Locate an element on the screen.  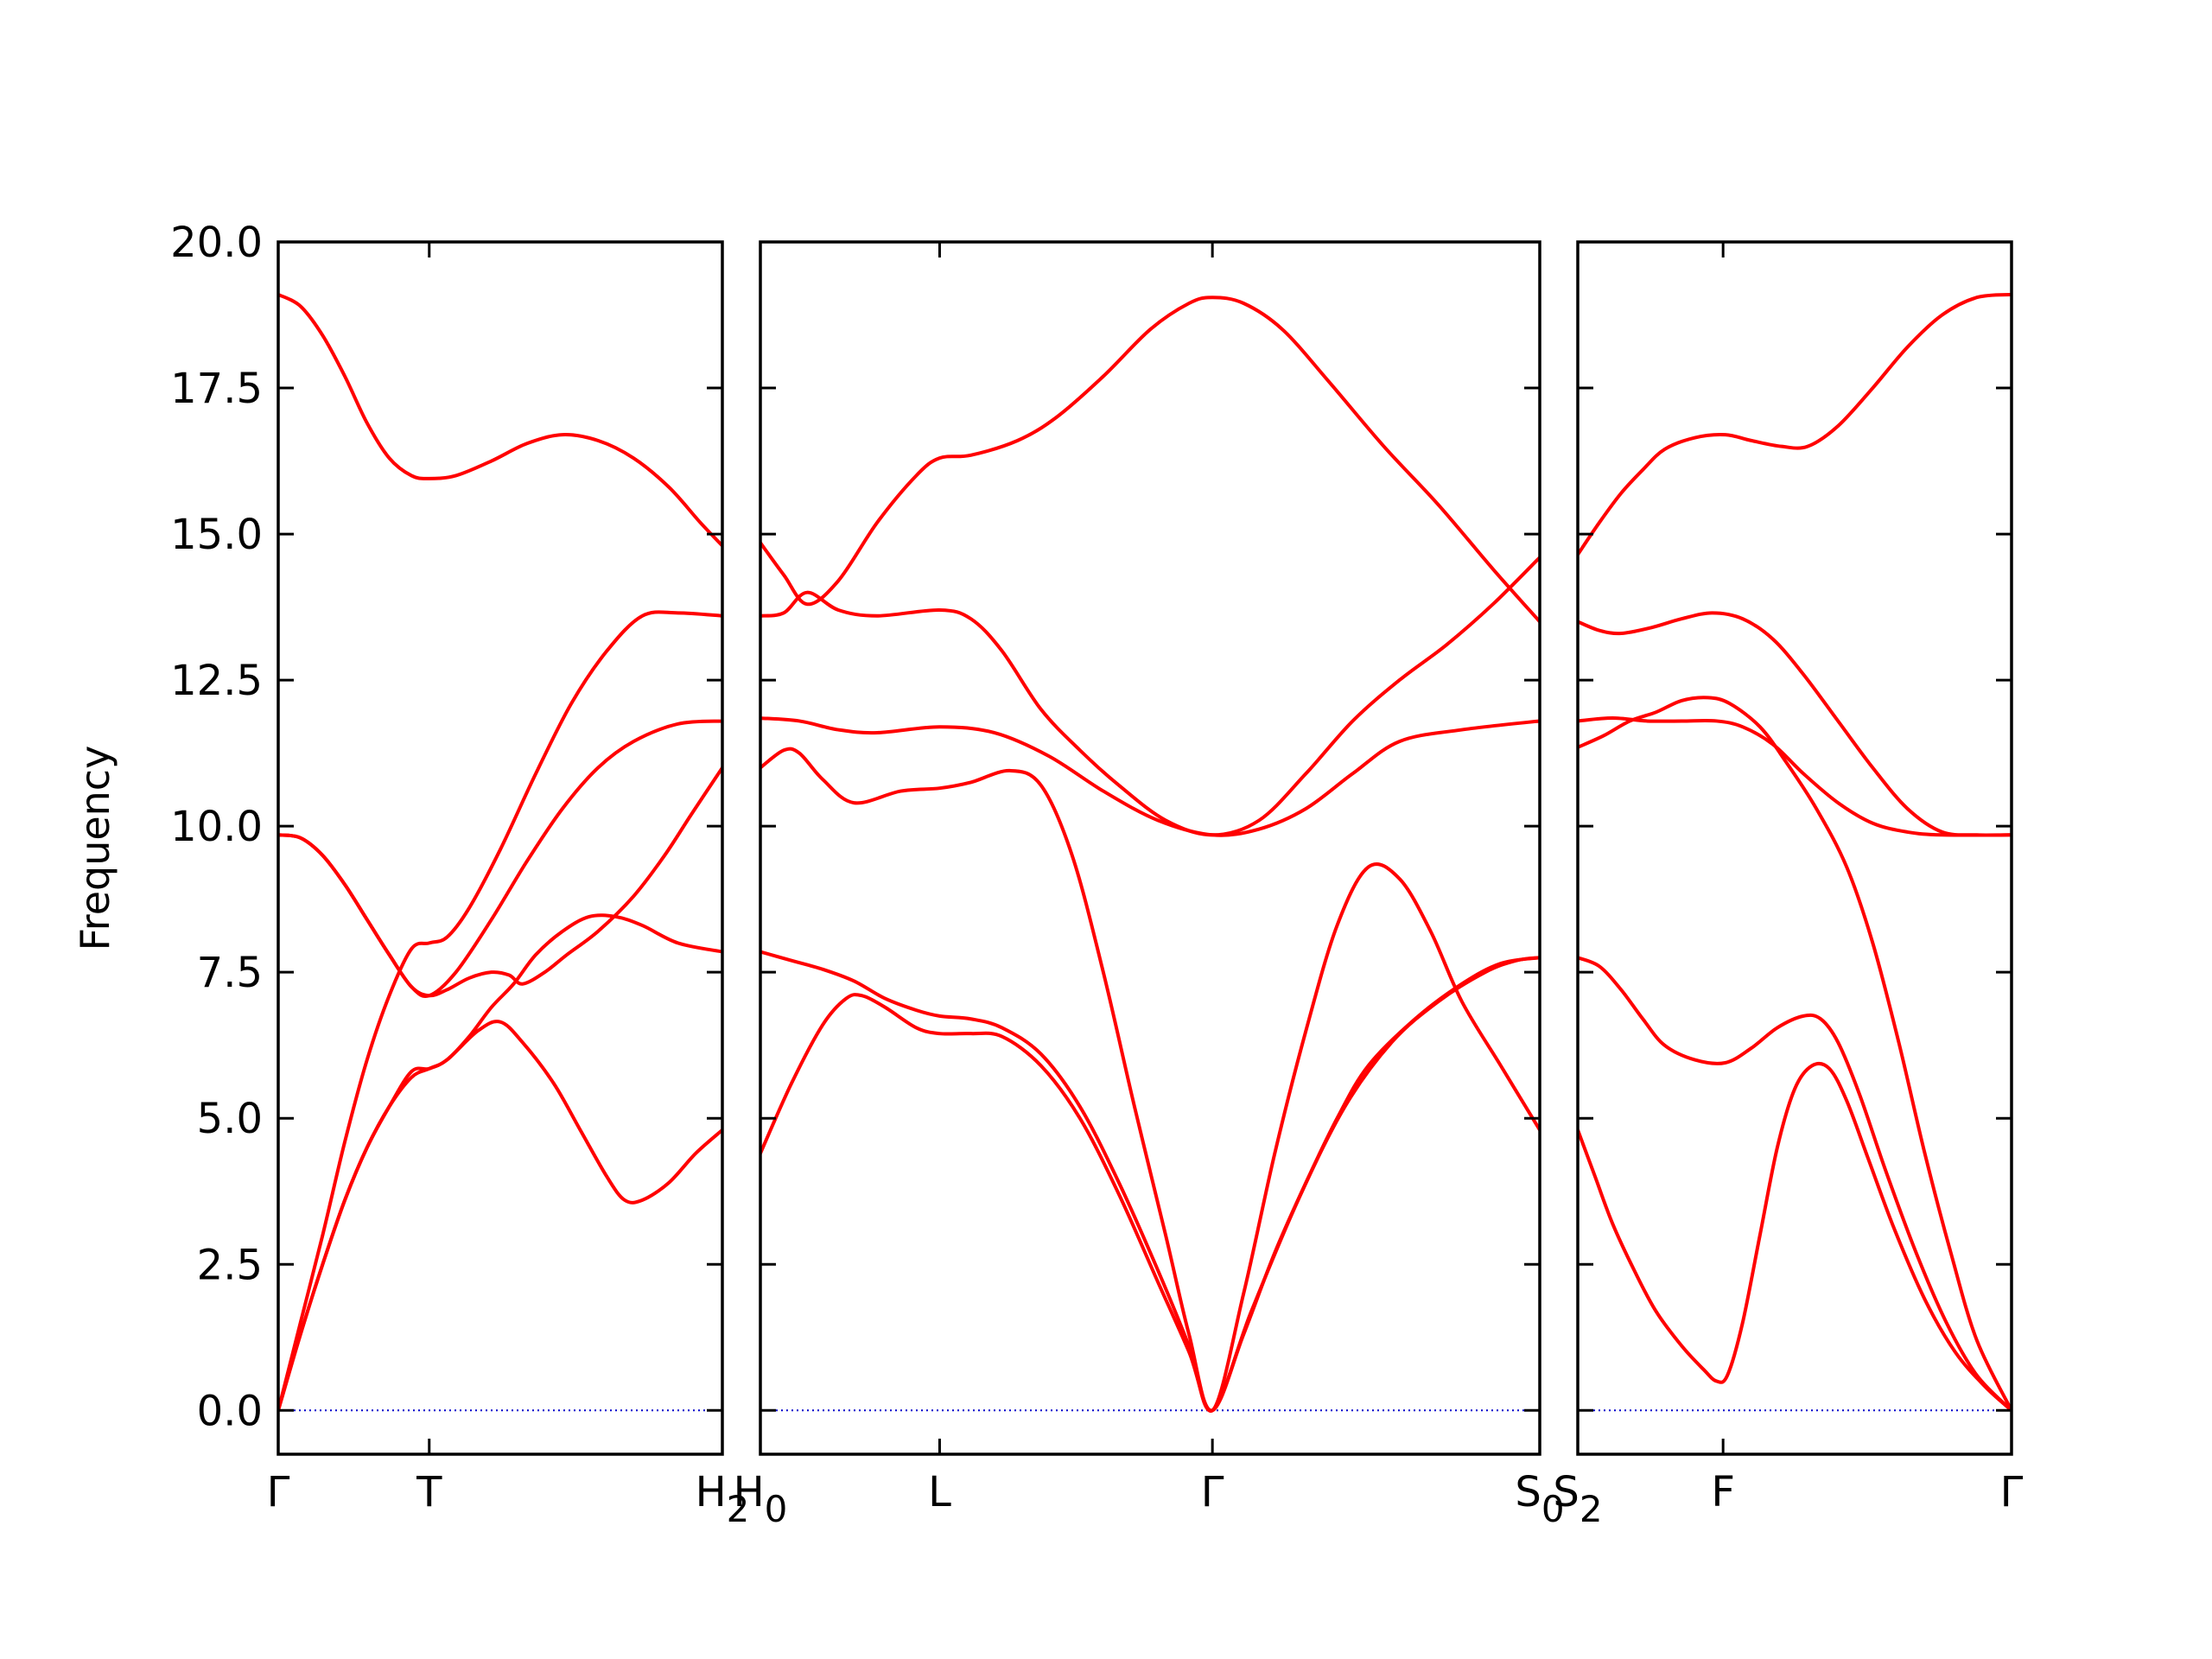
y-tick-label: 12.5 is located at coordinates (216, 681).